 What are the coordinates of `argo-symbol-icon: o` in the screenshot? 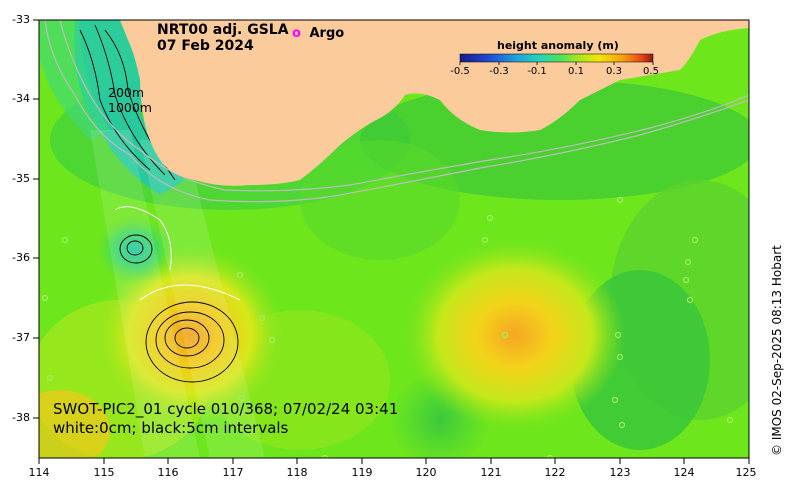 It's located at (296, 33).